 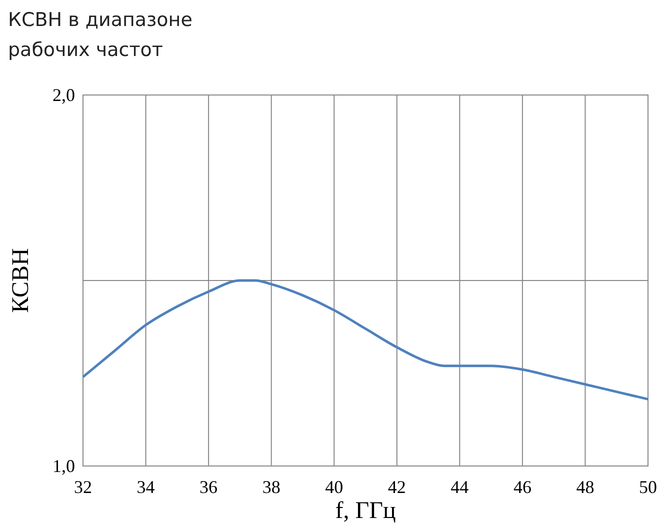 What do you see at coordinates (100, 35) in the screenshot?
I see `chart-title: КСВН в диапазоне рабочих частот` at bounding box center [100, 35].